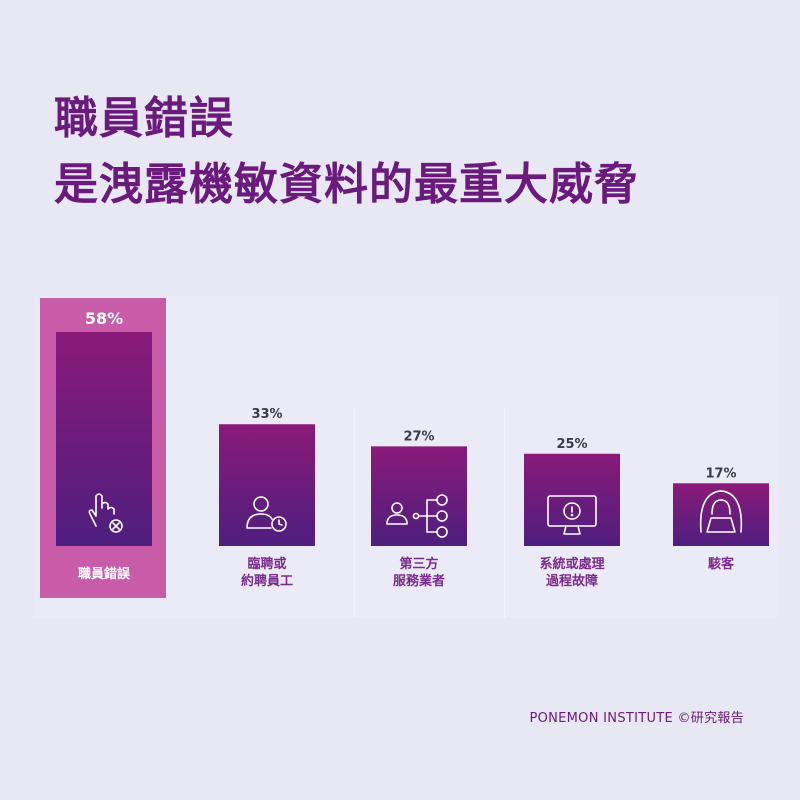  What do you see at coordinates (571, 581) in the screenshot?
I see `category-label: 過程故障` at bounding box center [571, 581].